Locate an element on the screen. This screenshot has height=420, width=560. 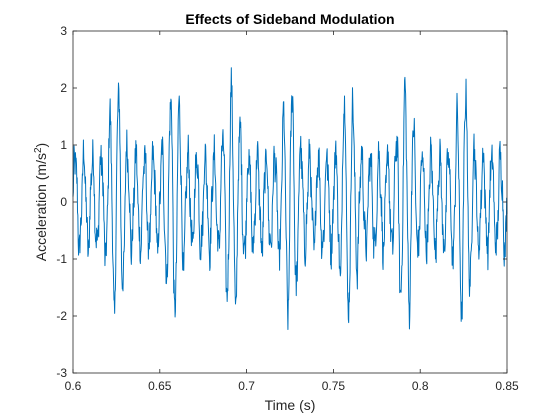
y-axis-label-suffix: ) is located at coordinates (41, 145).